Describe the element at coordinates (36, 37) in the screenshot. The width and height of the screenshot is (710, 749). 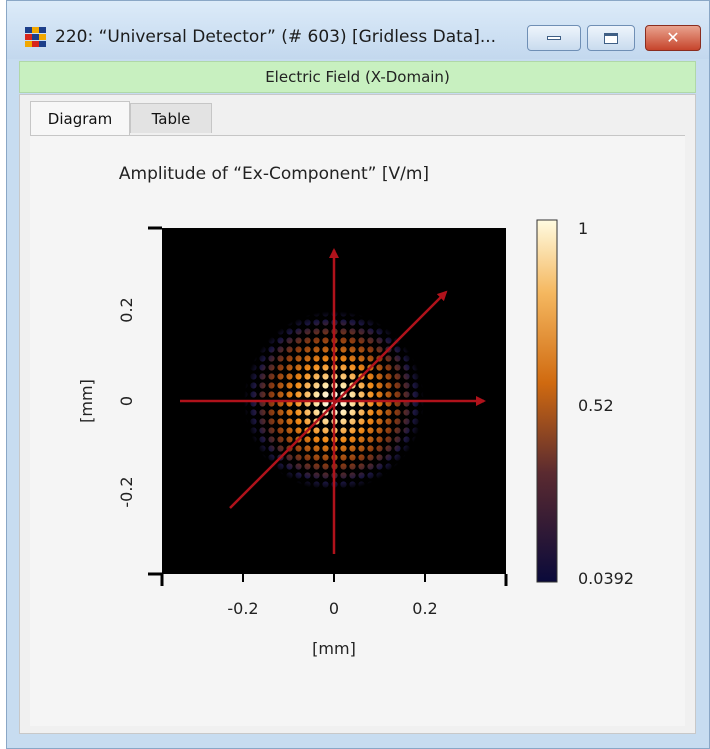
I see `app-icon` at that location.